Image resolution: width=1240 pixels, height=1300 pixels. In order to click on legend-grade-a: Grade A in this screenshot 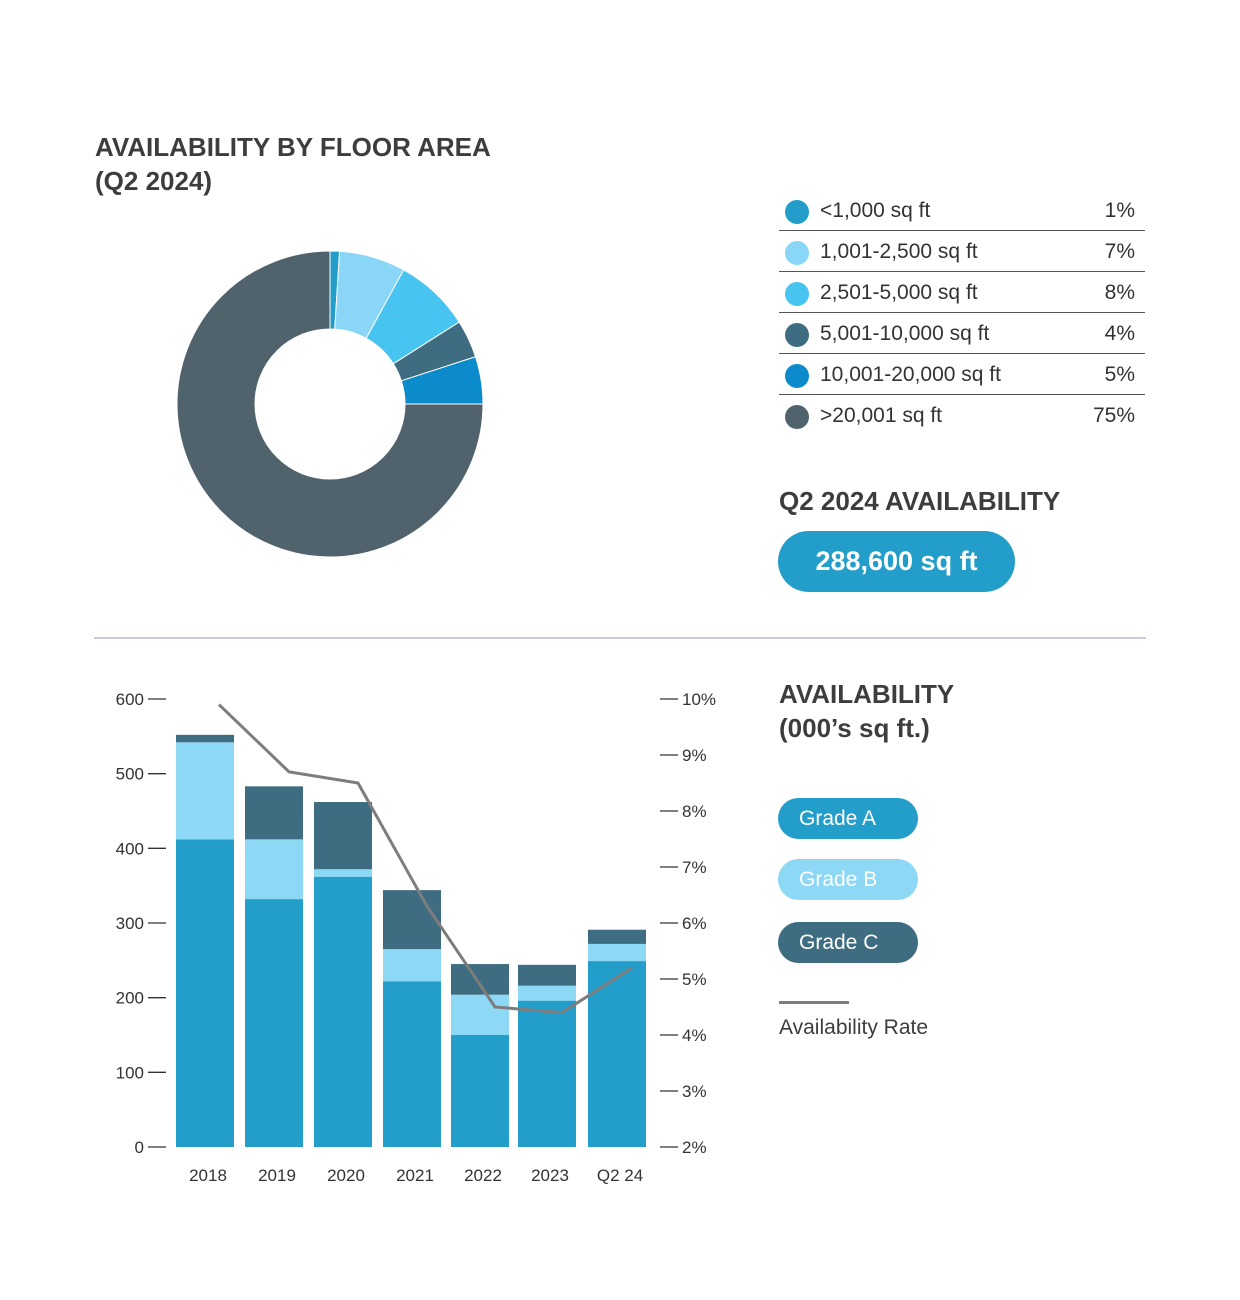, I will do `click(848, 818)`.